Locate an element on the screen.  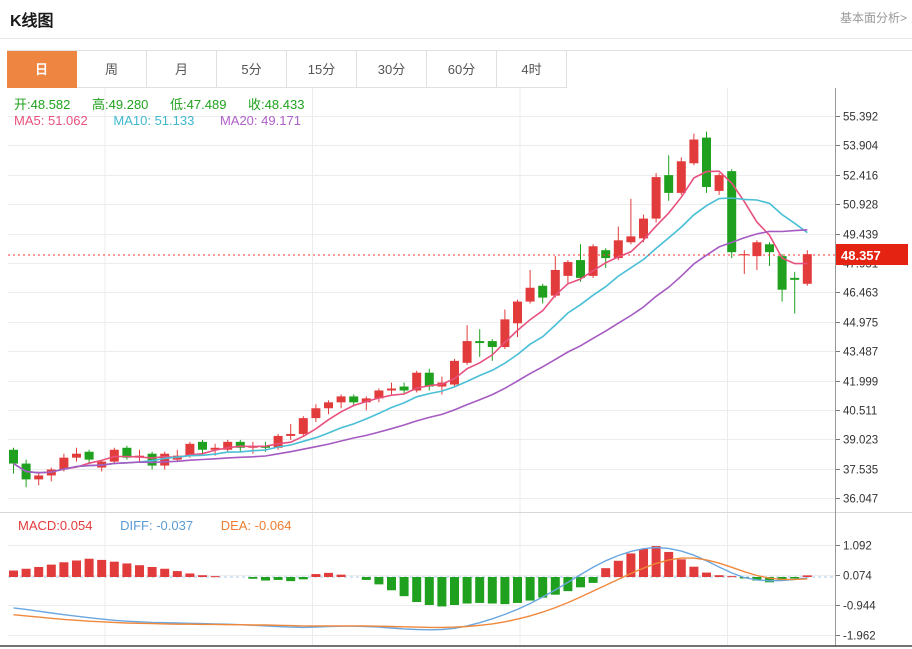
price-tick-label: 55.392 is located at coordinates (860, 118).